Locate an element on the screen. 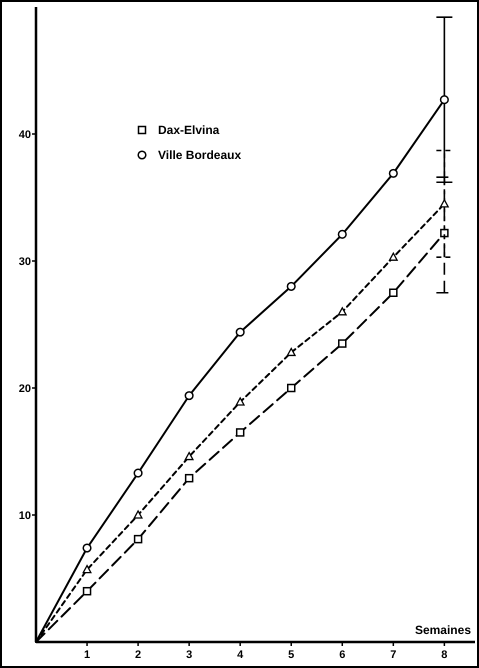 The image size is (479, 668). x-tick-label: 6 is located at coordinates (342, 655).